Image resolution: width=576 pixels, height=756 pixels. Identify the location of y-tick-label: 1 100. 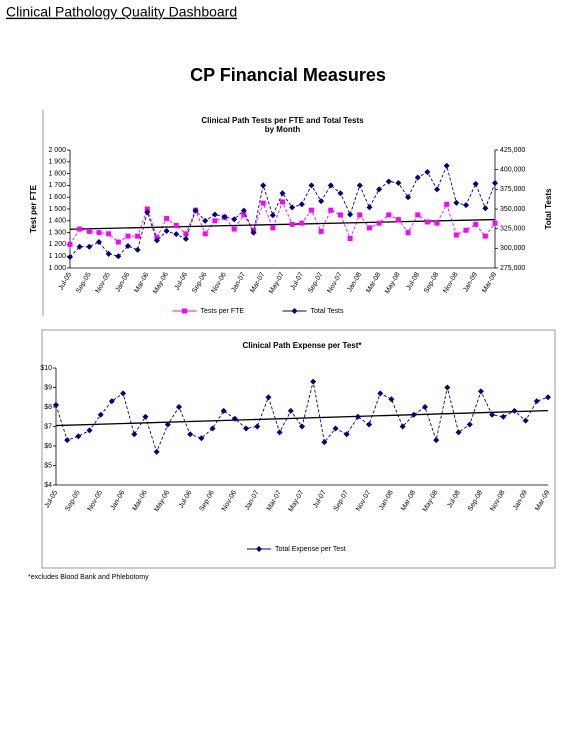
(57, 256).